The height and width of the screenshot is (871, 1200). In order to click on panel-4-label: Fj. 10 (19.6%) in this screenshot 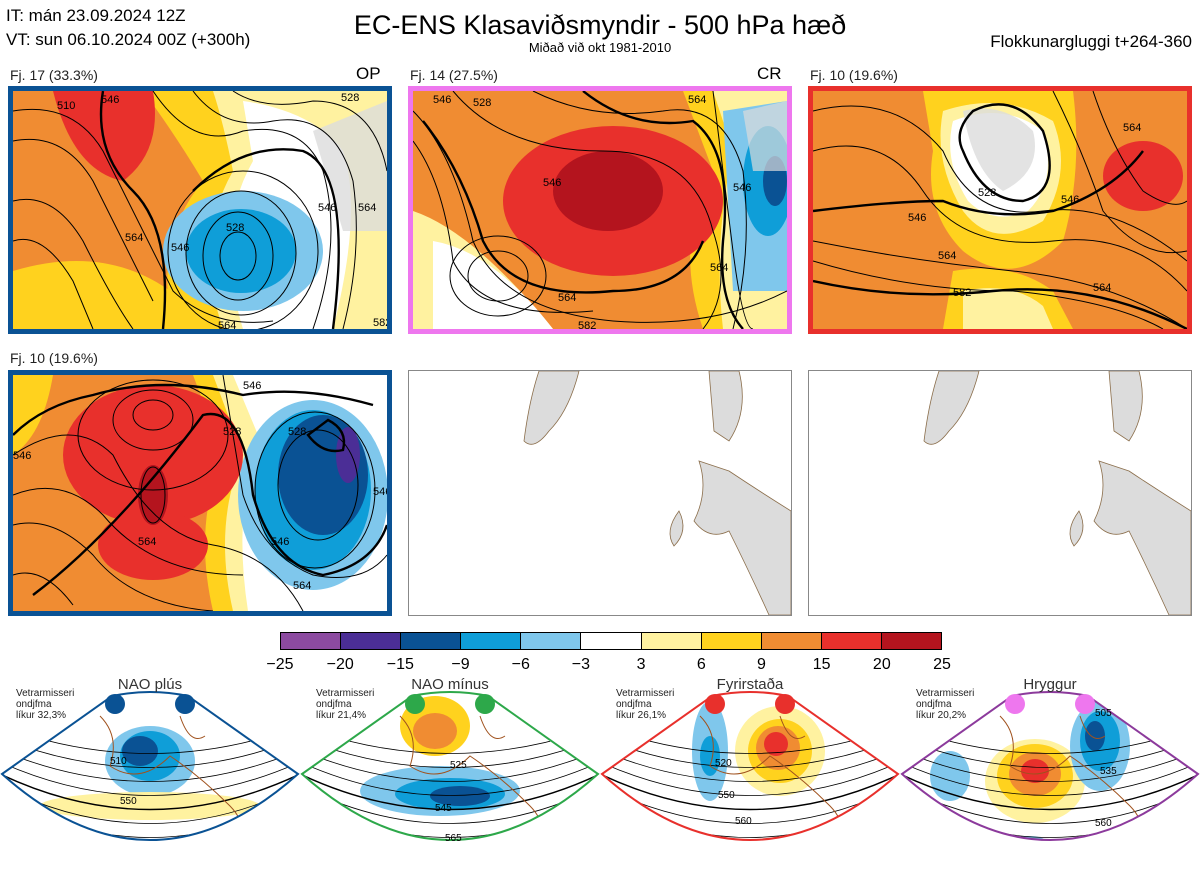, I will do `click(54, 358)`.